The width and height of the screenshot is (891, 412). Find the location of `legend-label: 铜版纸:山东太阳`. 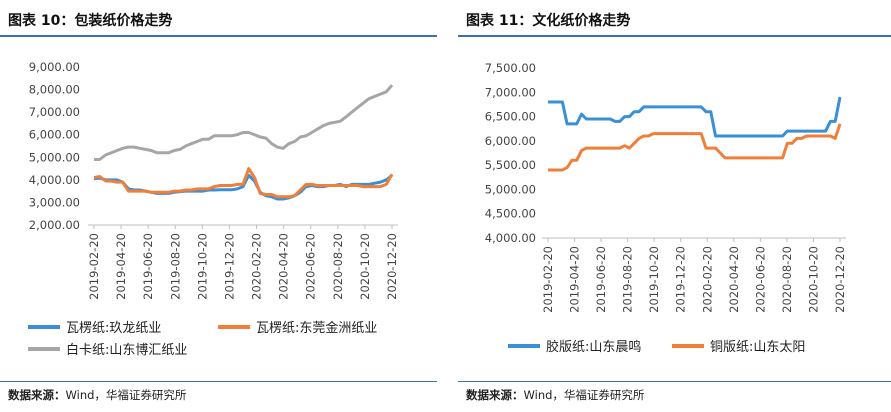

legend-label: 铜版纸:山东太阳 is located at coordinates (757, 347).